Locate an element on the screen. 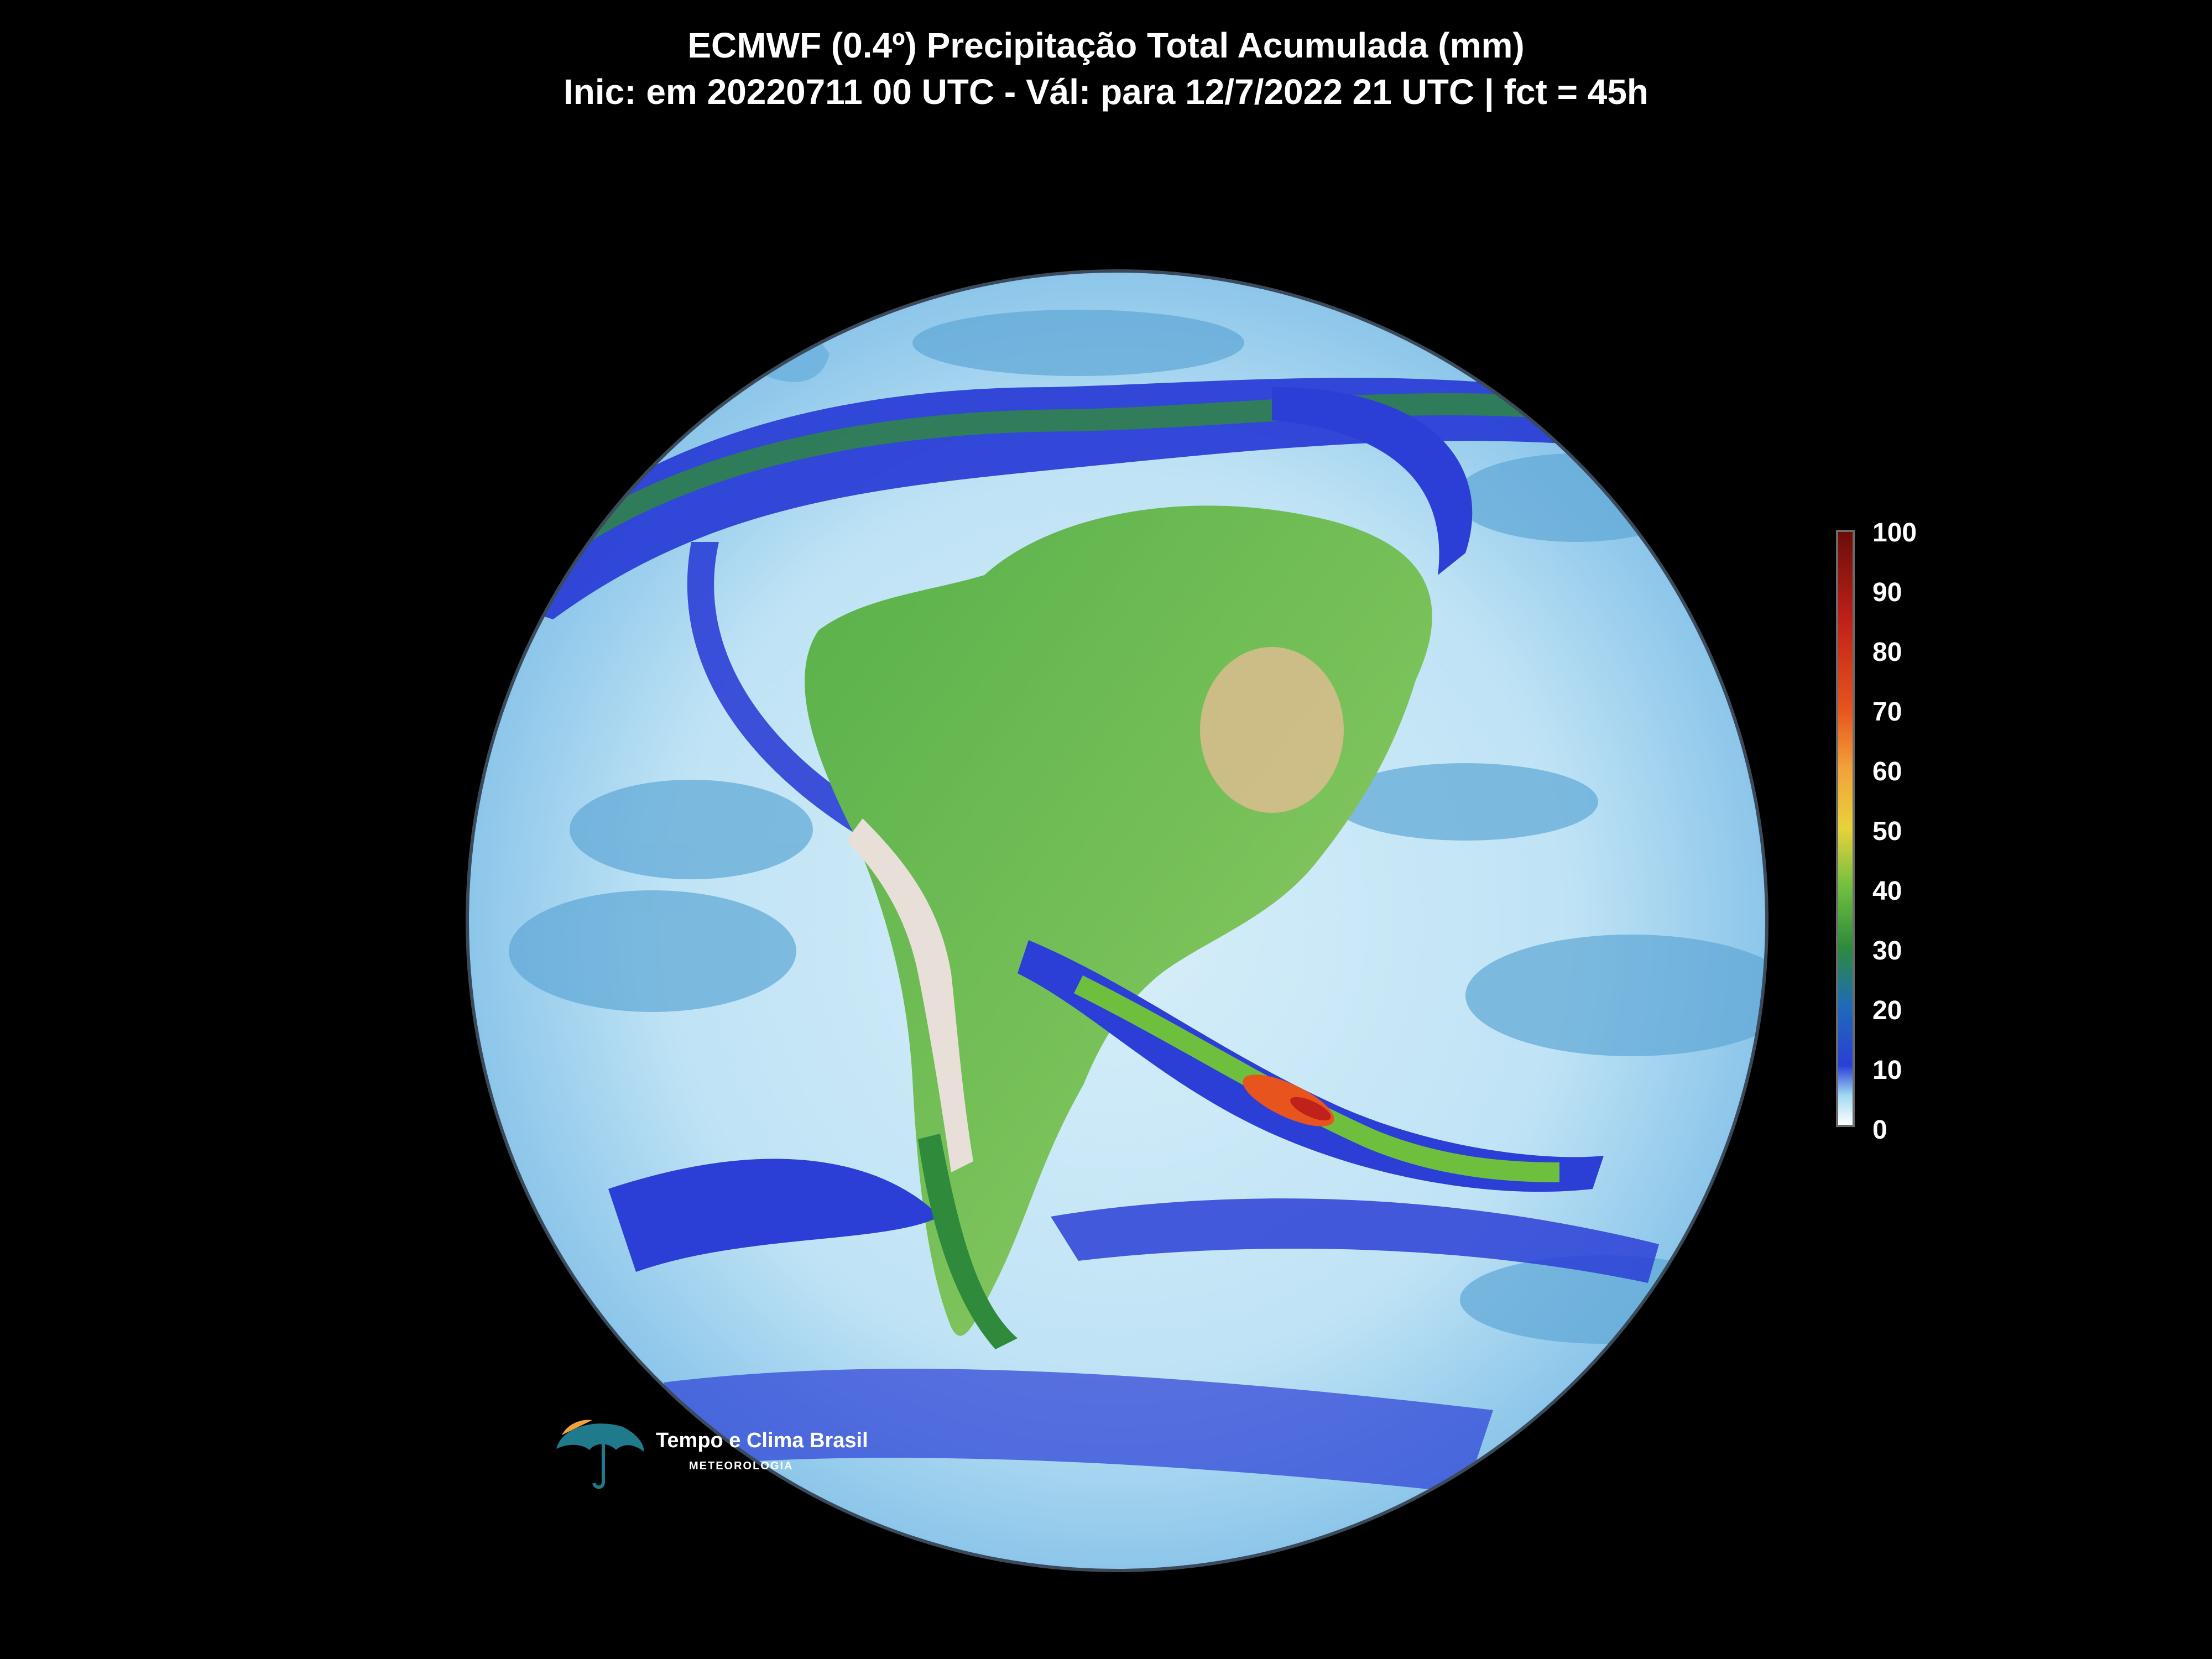  colorbar-tick: 30 is located at coordinates (1887, 951).